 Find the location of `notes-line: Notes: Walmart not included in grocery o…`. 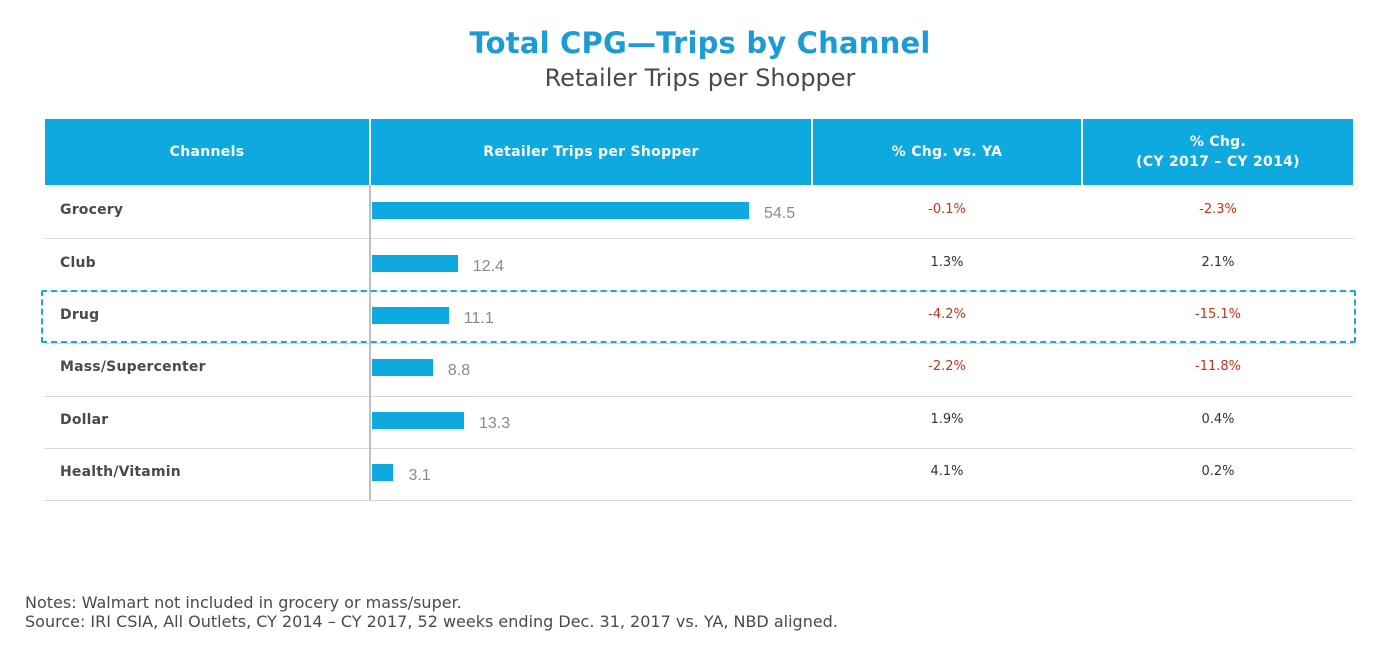

notes-line: Notes: Walmart not included in grocery o… is located at coordinates (243, 602).